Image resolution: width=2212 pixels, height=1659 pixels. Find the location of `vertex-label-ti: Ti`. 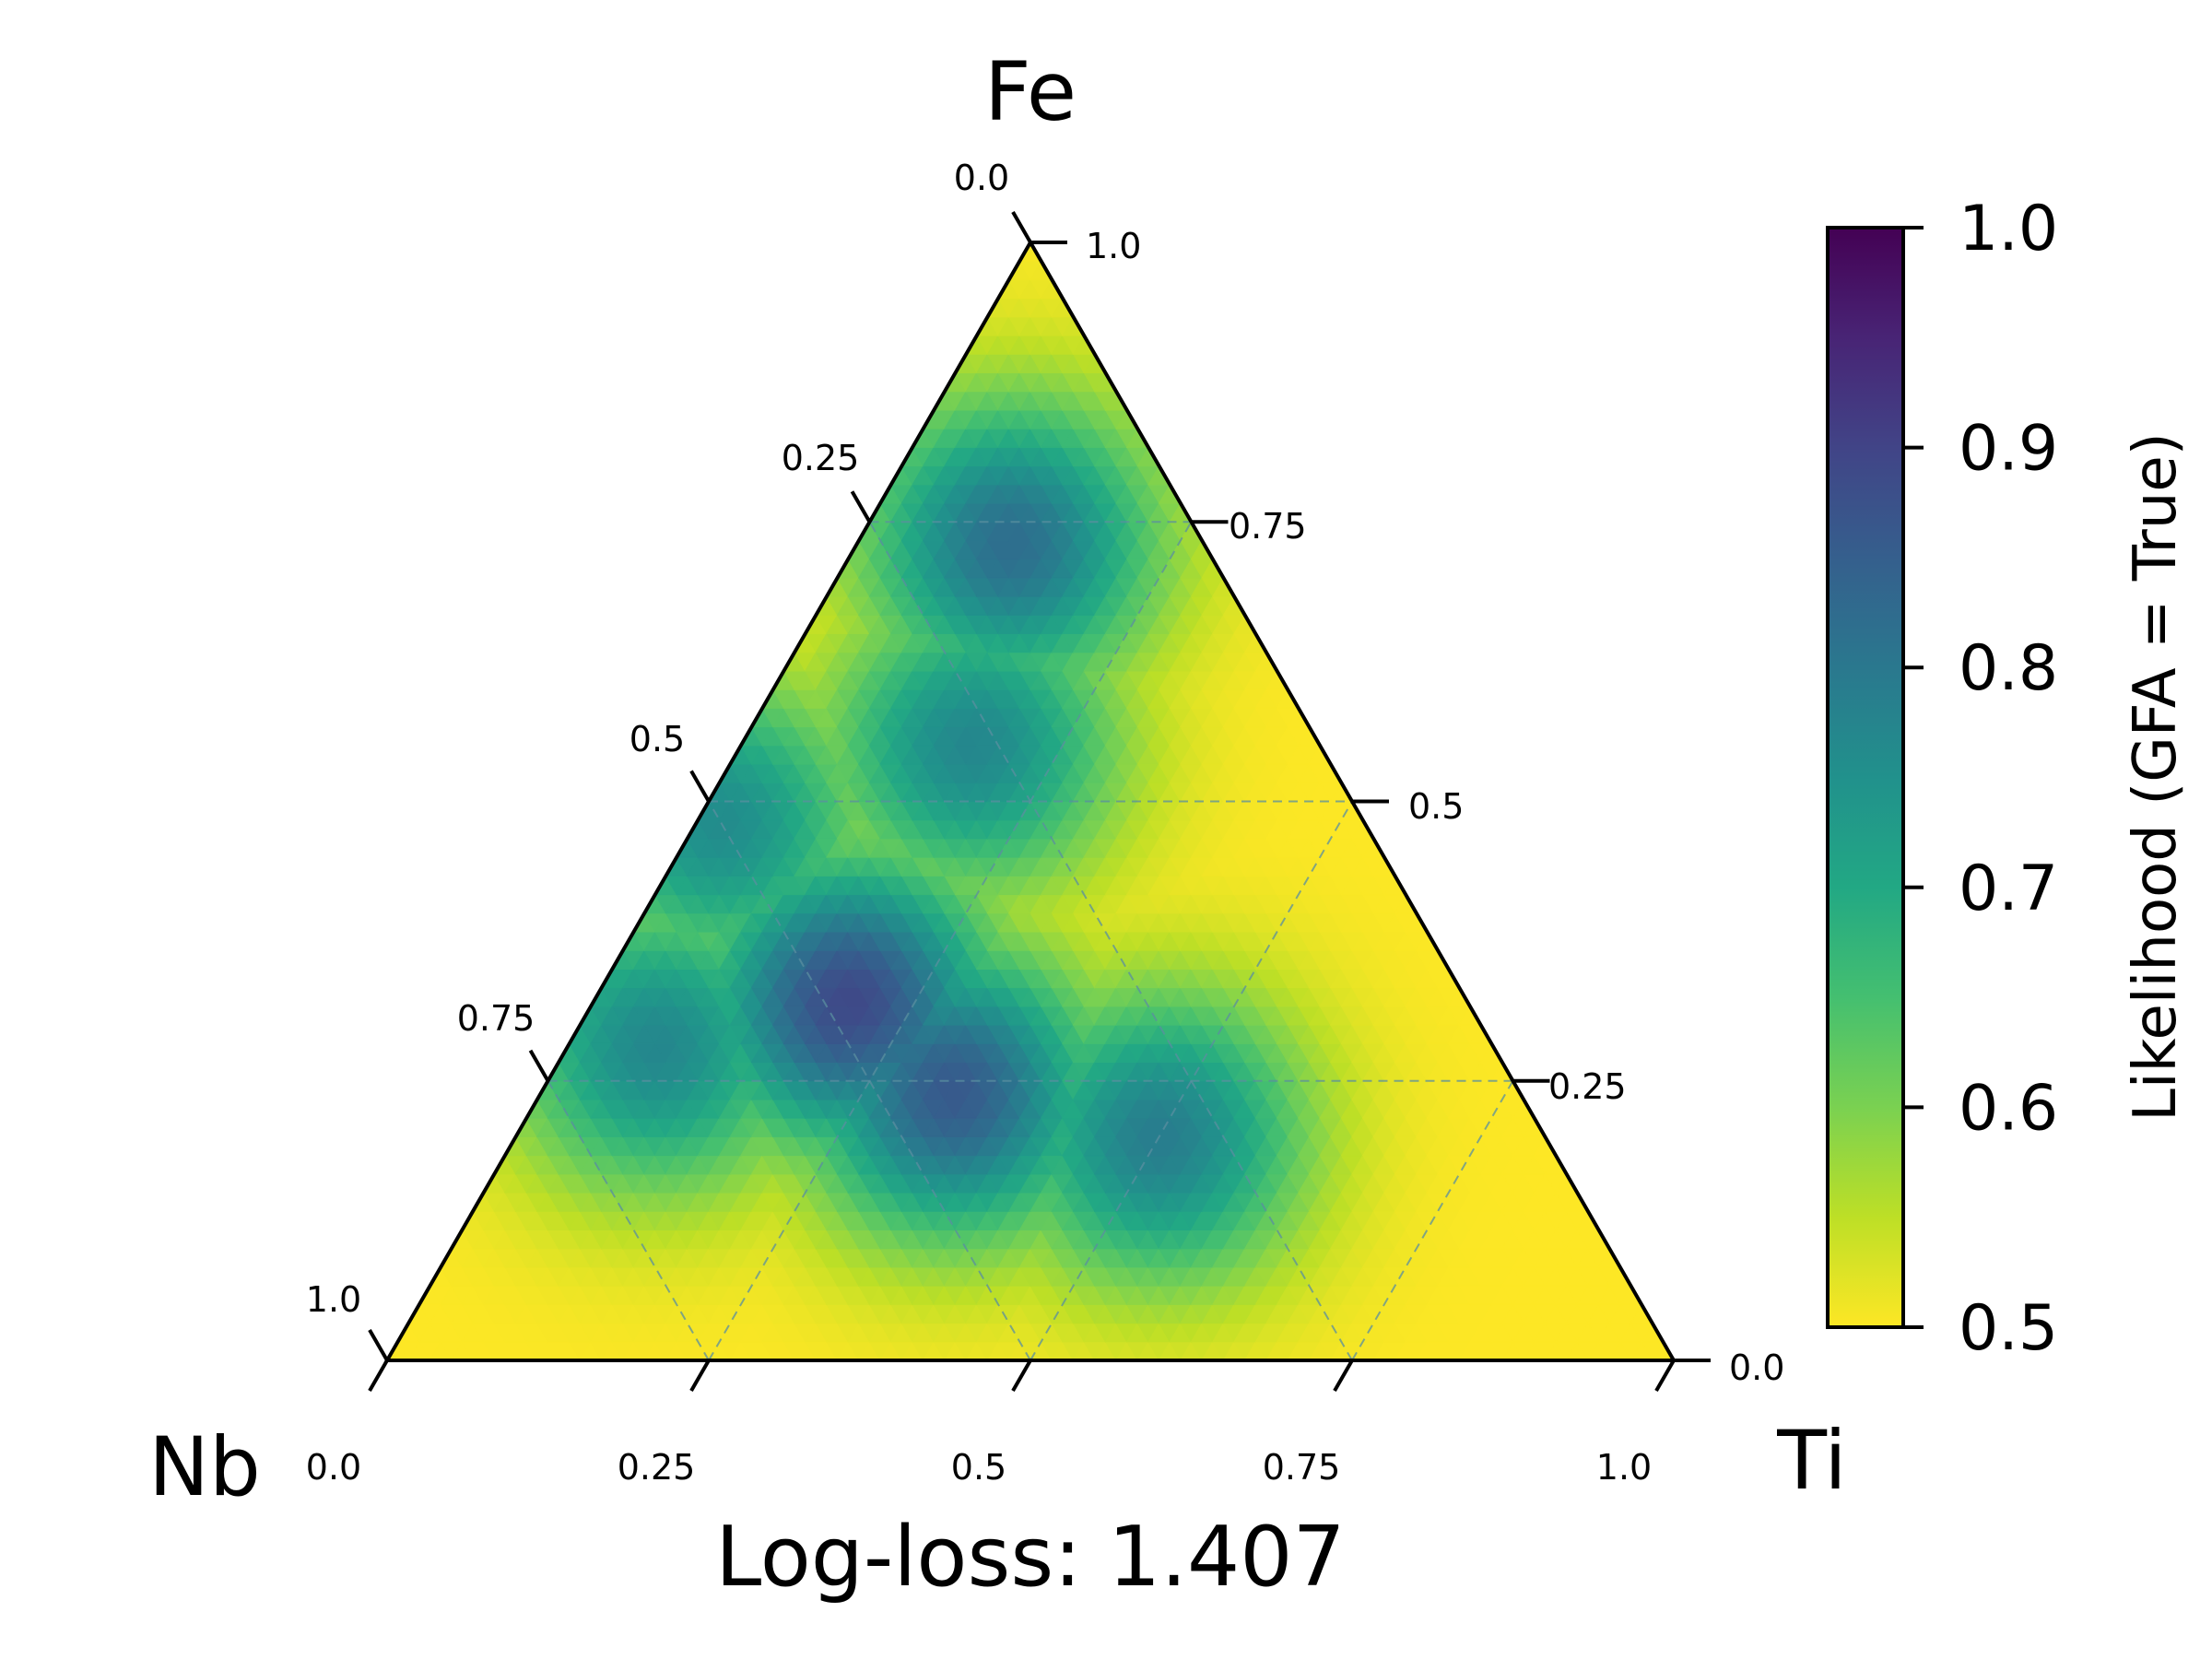

vertex-label-ti: Ti is located at coordinates (1811, 1460).